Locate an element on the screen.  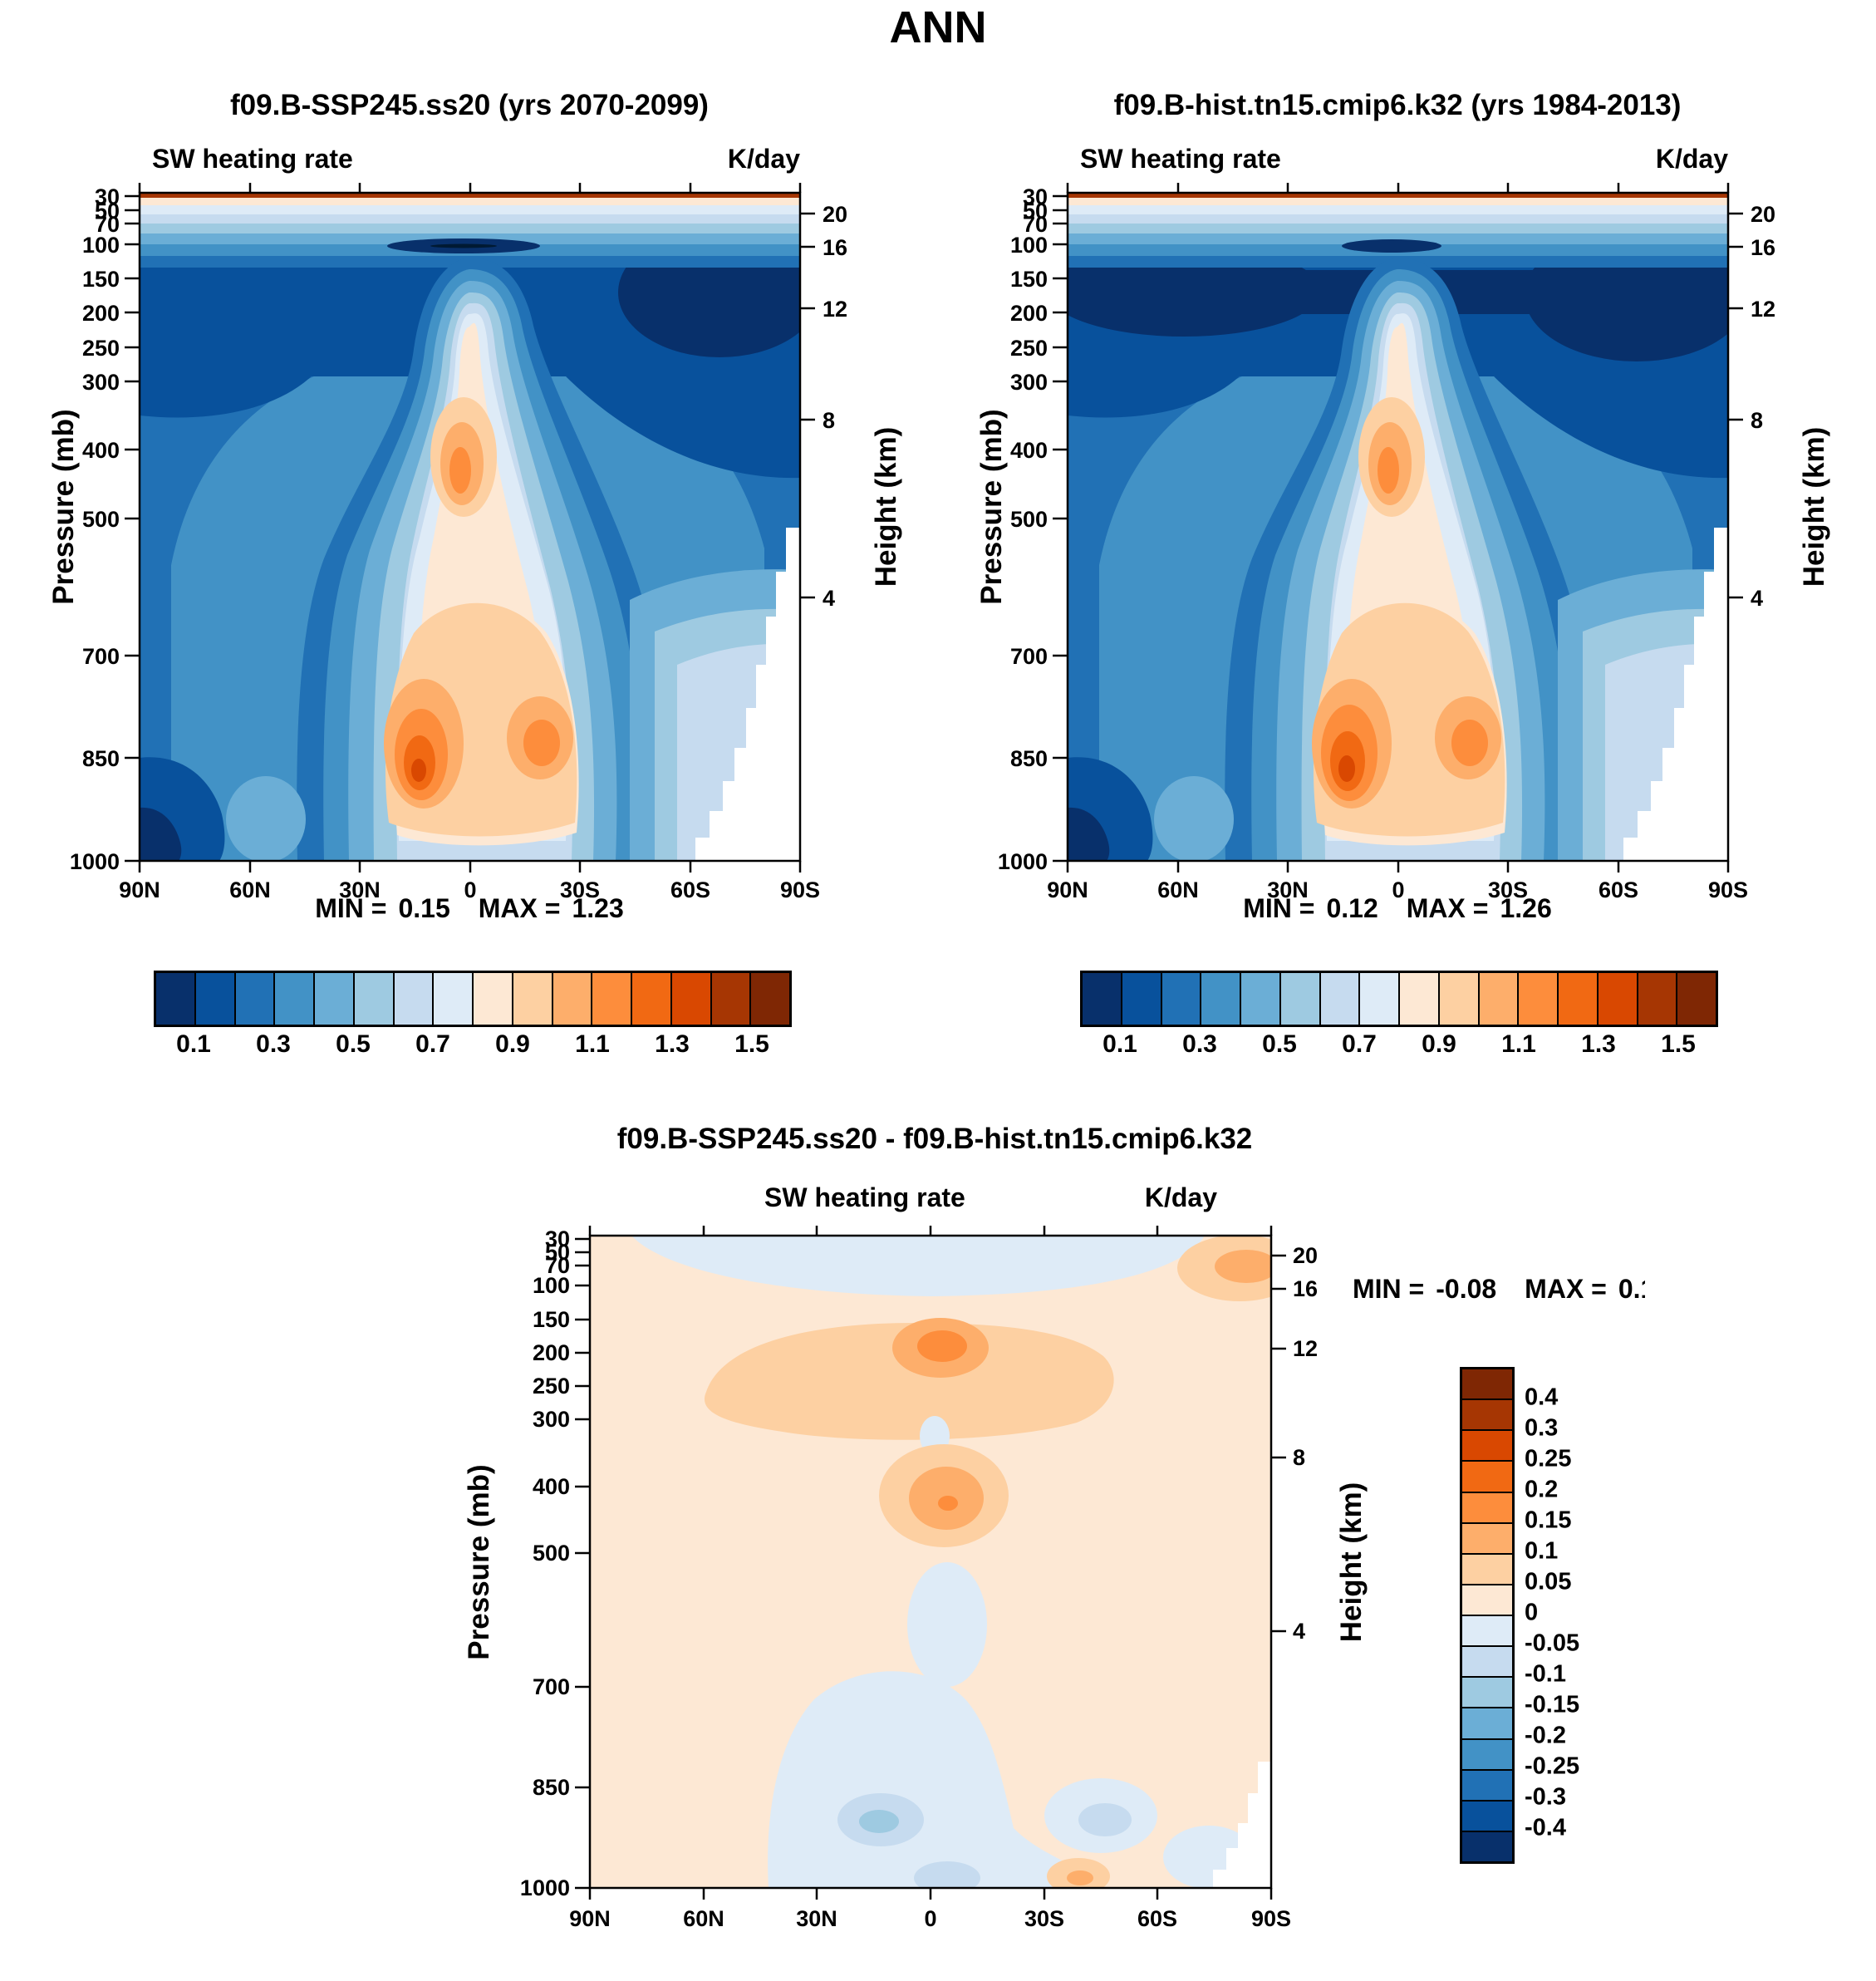
max-value: 1.23 is located at coordinates (597, 908).